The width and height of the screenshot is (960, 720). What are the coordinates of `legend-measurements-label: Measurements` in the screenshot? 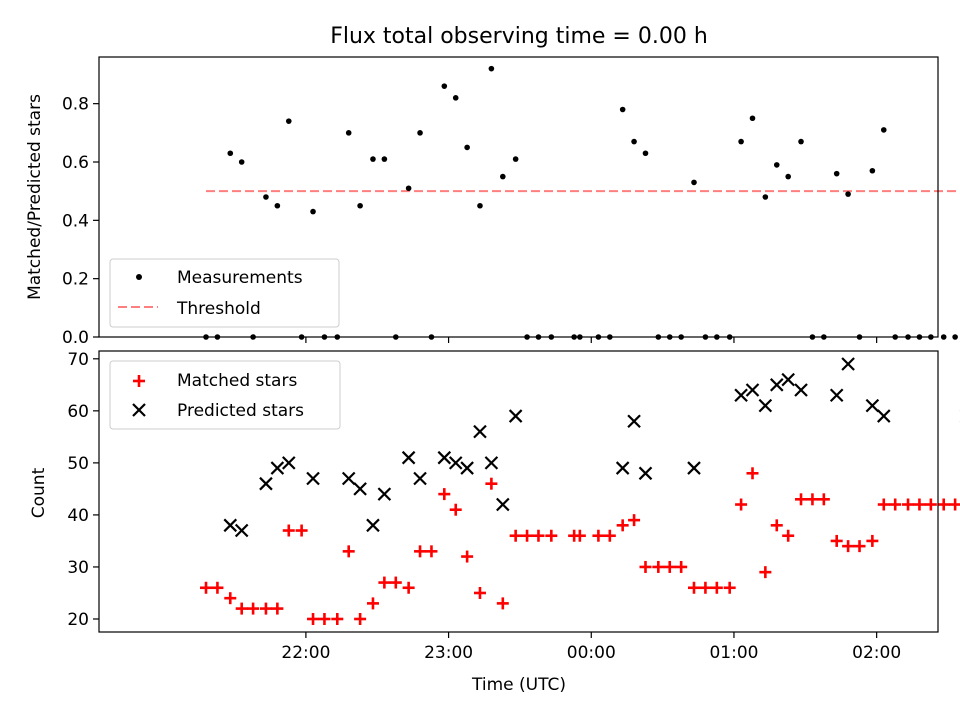 It's located at (240, 278).